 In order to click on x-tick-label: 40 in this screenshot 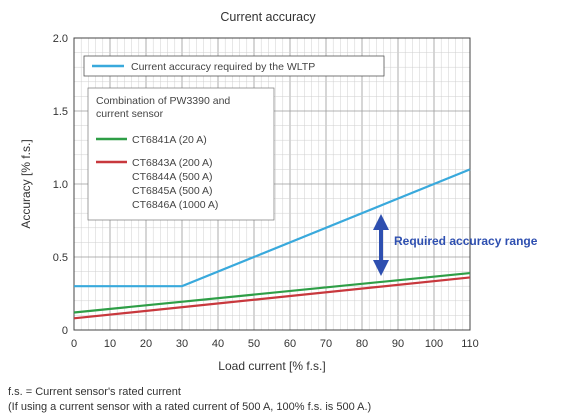, I will do `click(218, 344)`.